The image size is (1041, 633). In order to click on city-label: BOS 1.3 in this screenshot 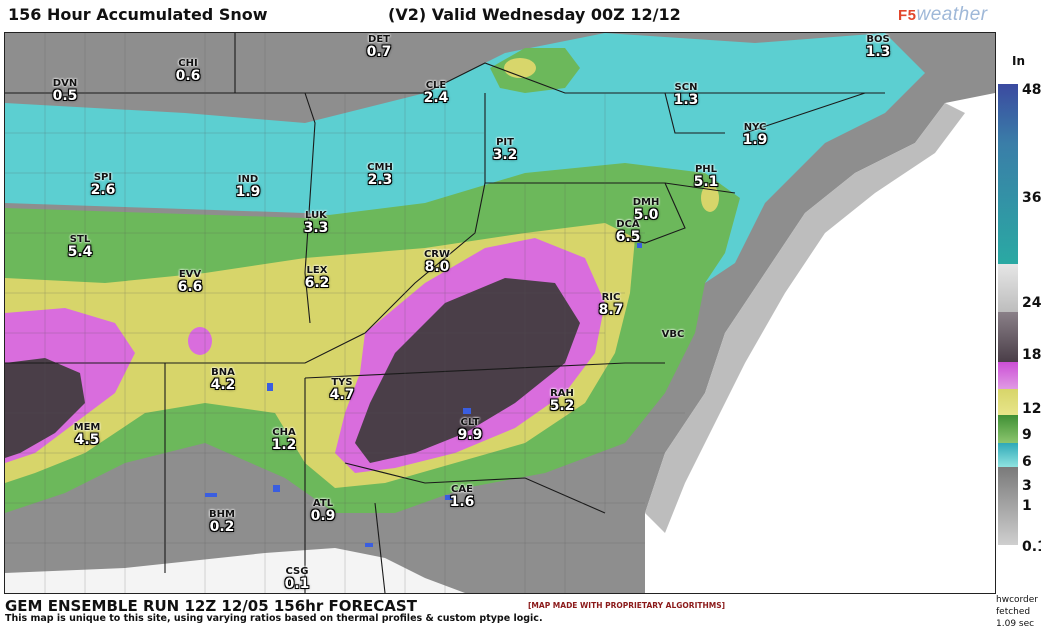, I will do `click(878, 47)`.